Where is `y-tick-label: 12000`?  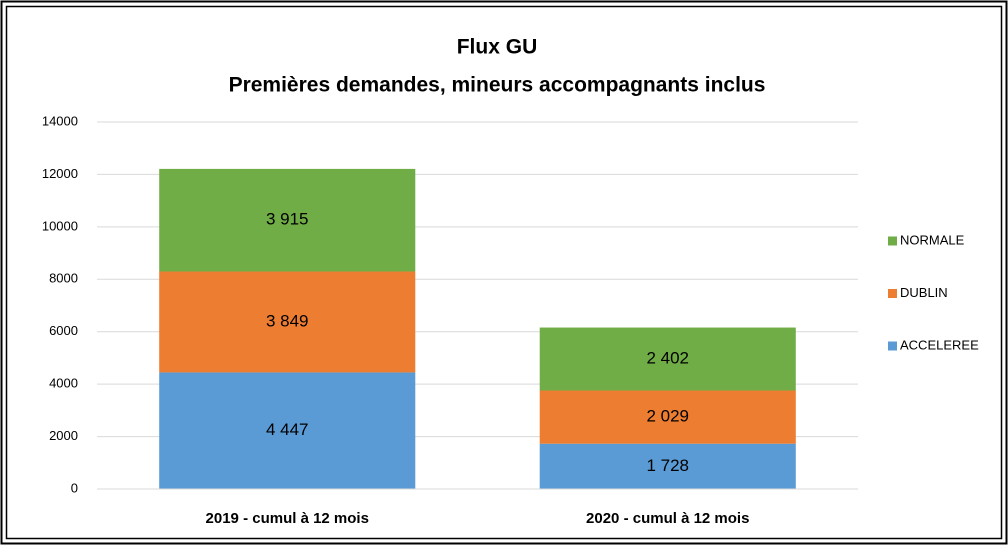 y-tick-label: 12000 is located at coordinates (60, 173).